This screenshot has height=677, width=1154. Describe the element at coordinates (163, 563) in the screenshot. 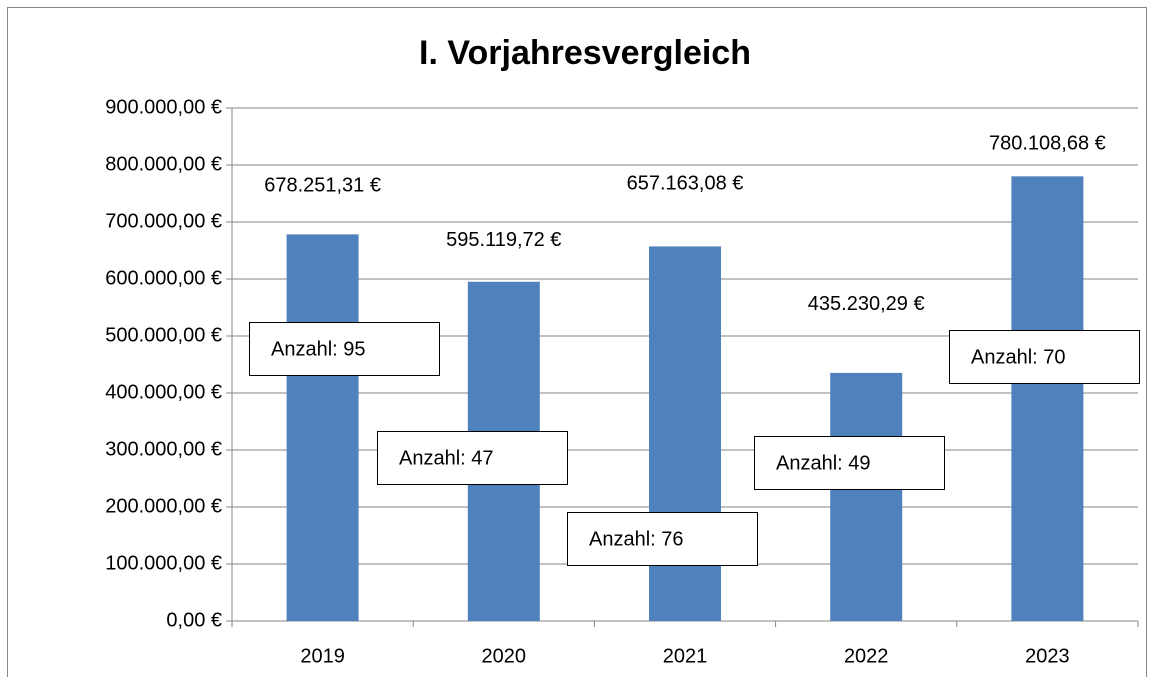

I see `y-tick-label: 100.000,00 €` at that location.